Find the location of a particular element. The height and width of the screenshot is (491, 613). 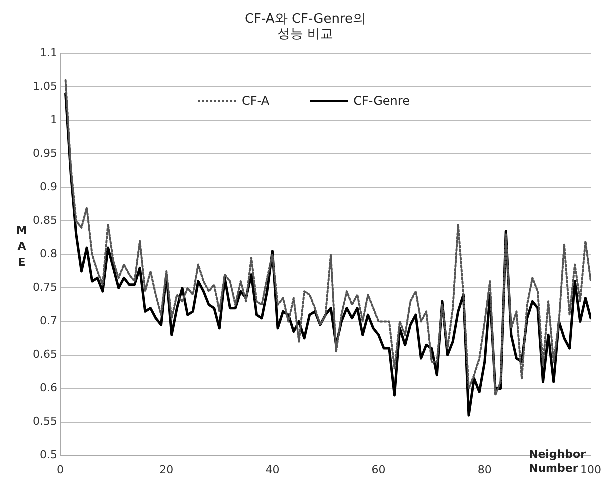

x-tick-label: 100 is located at coordinates (591, 469).